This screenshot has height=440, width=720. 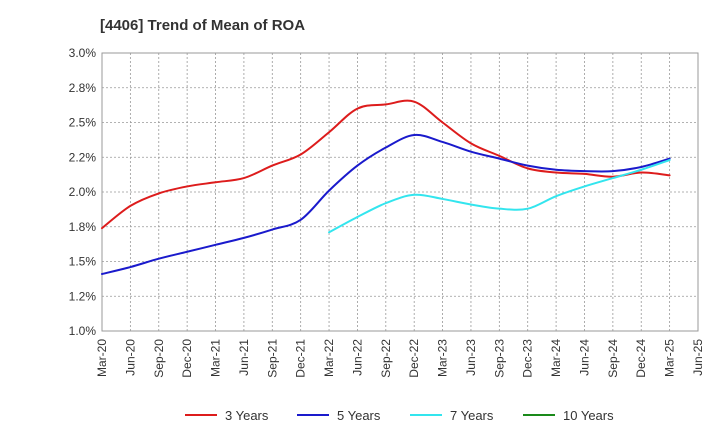 What do you see at coordinates (83, 262) in the screenshot?
I see `y-tick-label: 1.5%` at bounding box center [83, 262].